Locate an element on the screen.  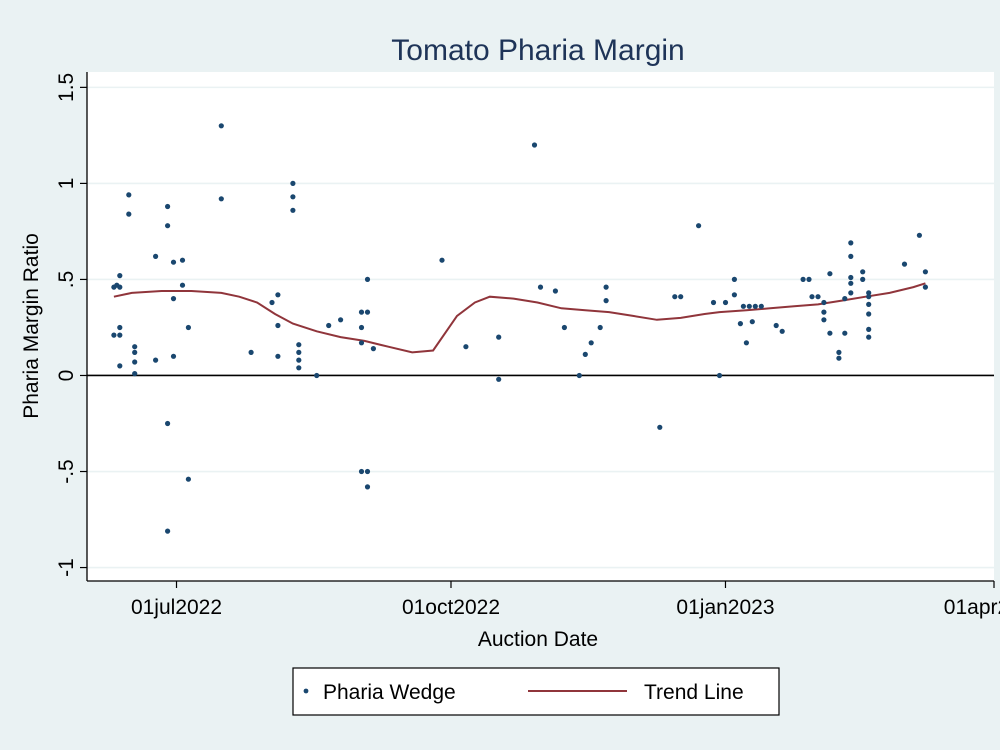
chart-title: Tomato Pharia Margin is located at coordinates (537, 50).